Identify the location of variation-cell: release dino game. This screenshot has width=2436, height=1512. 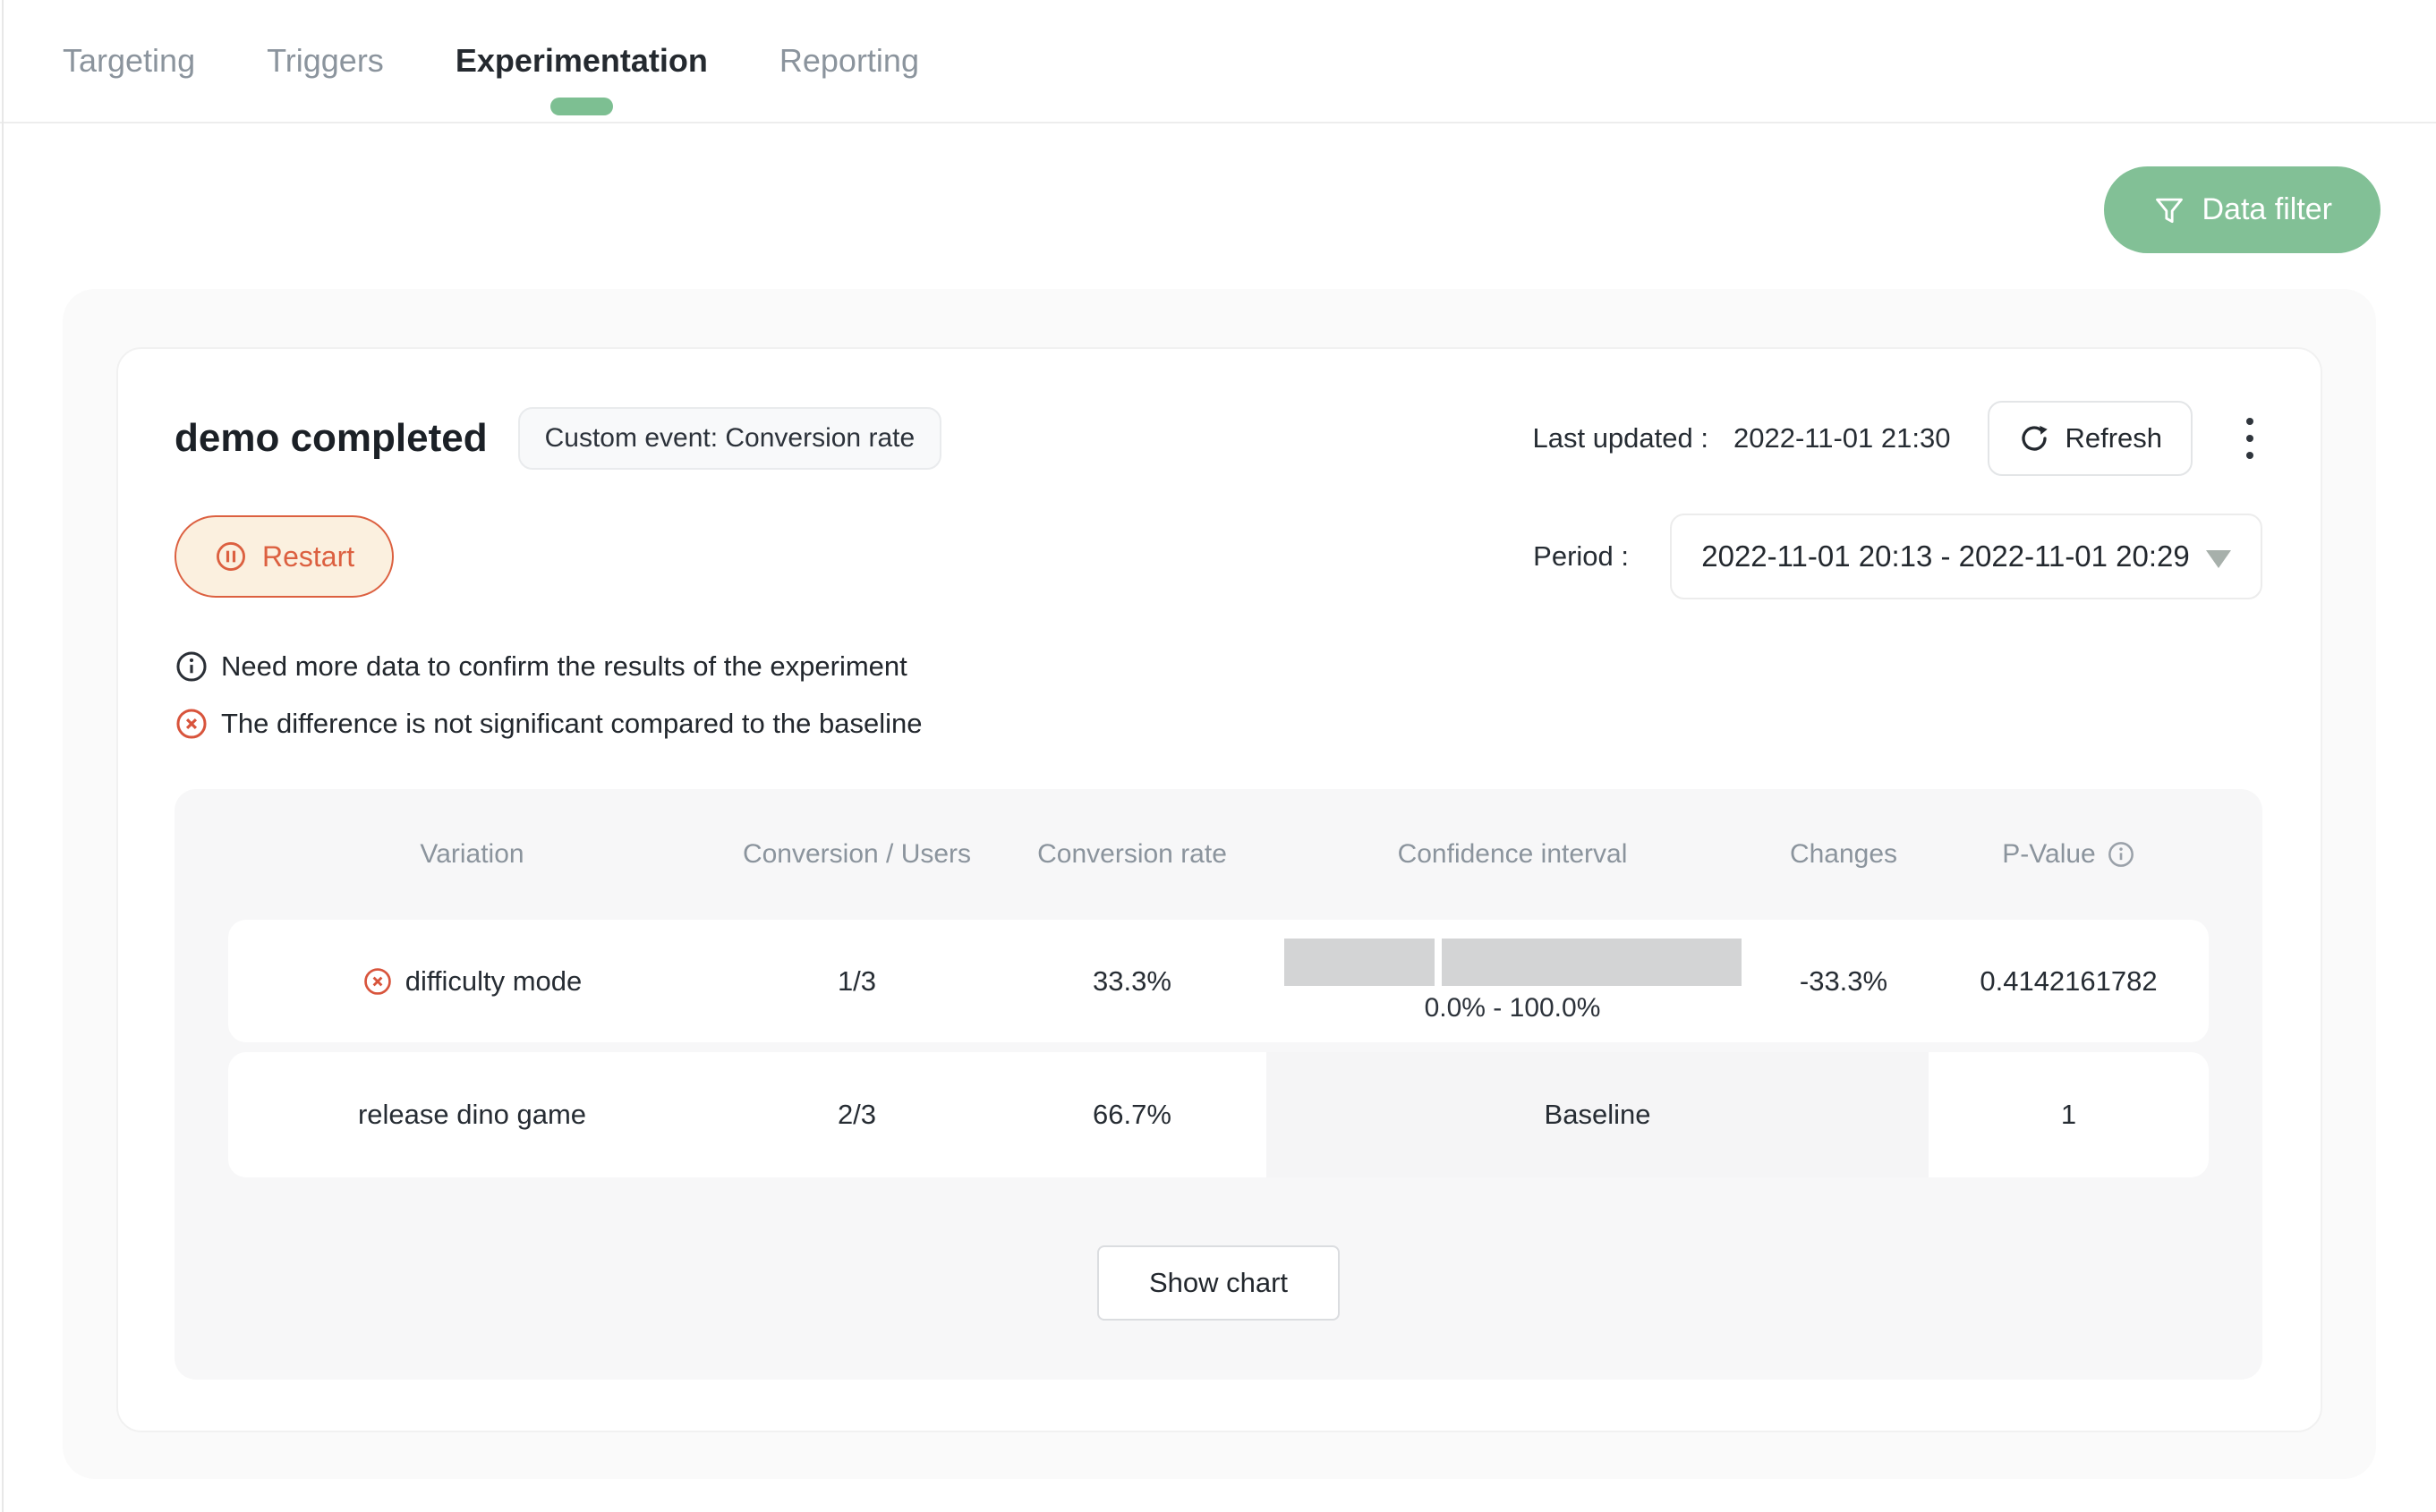
(472, 1114).